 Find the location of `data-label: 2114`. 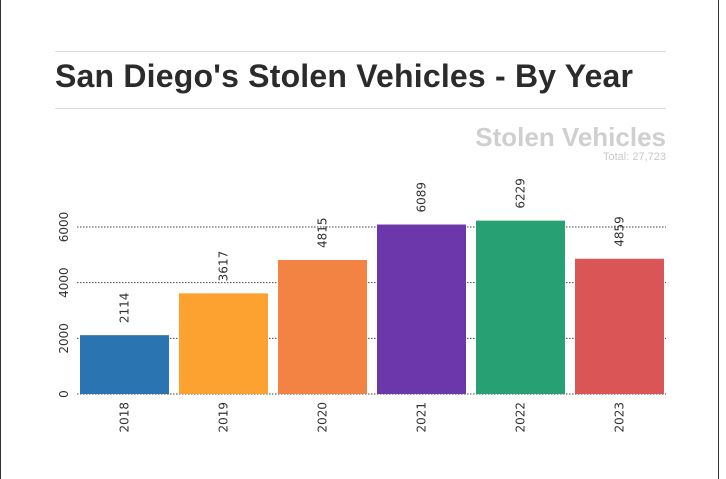

data-label: 2114 is located at coordinates (125, 308).